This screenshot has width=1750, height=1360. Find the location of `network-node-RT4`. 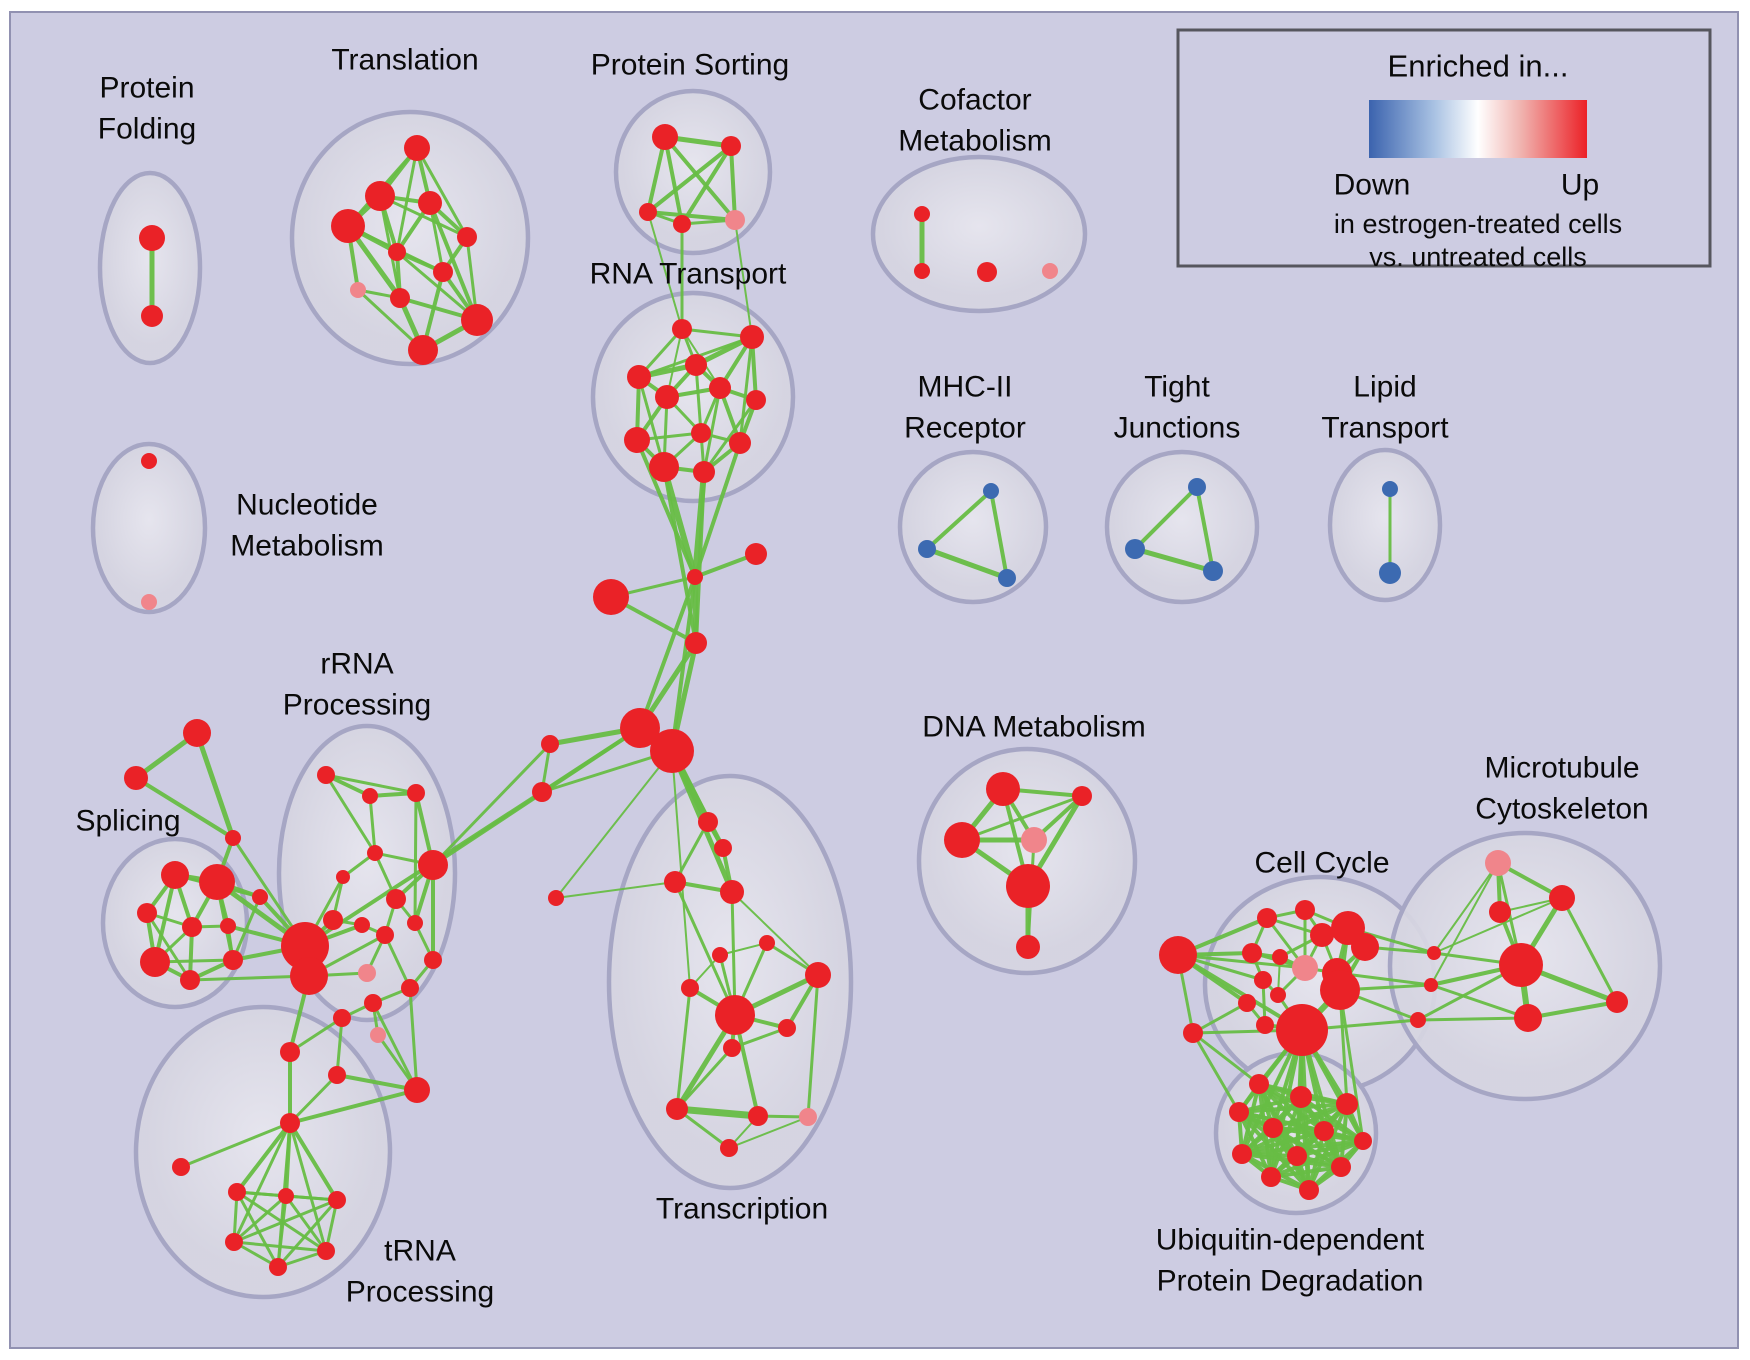

network-node-RT4 is located at coordinates (639, 377).